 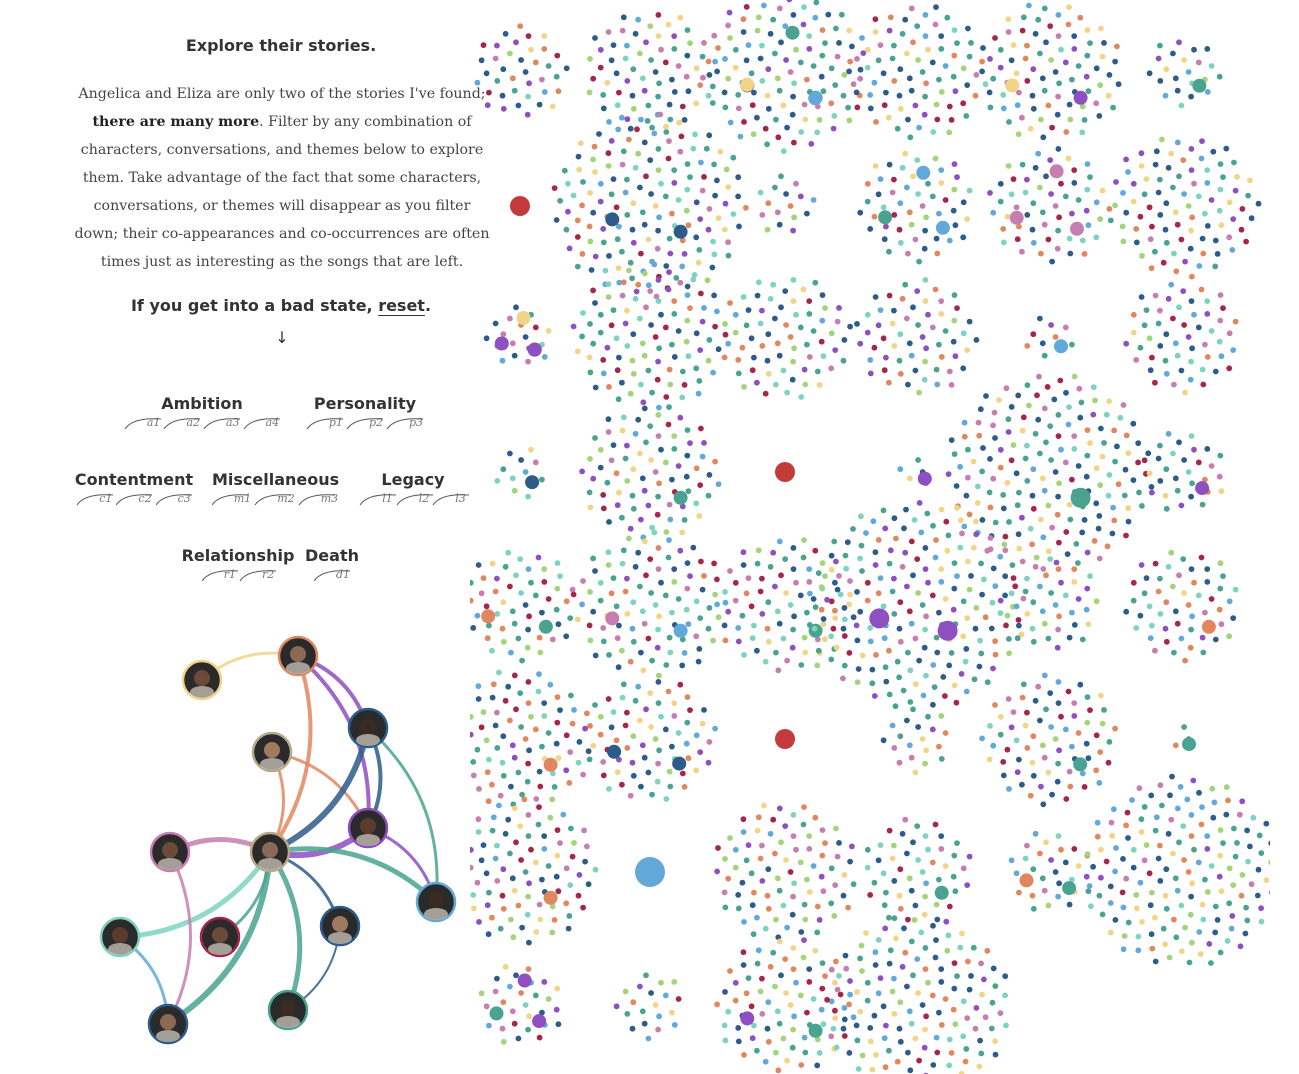 What do you see at coordinates (405, 423) in the screenshot?
I see `theme-key-p3: p3` at bounding box center [405, 423].